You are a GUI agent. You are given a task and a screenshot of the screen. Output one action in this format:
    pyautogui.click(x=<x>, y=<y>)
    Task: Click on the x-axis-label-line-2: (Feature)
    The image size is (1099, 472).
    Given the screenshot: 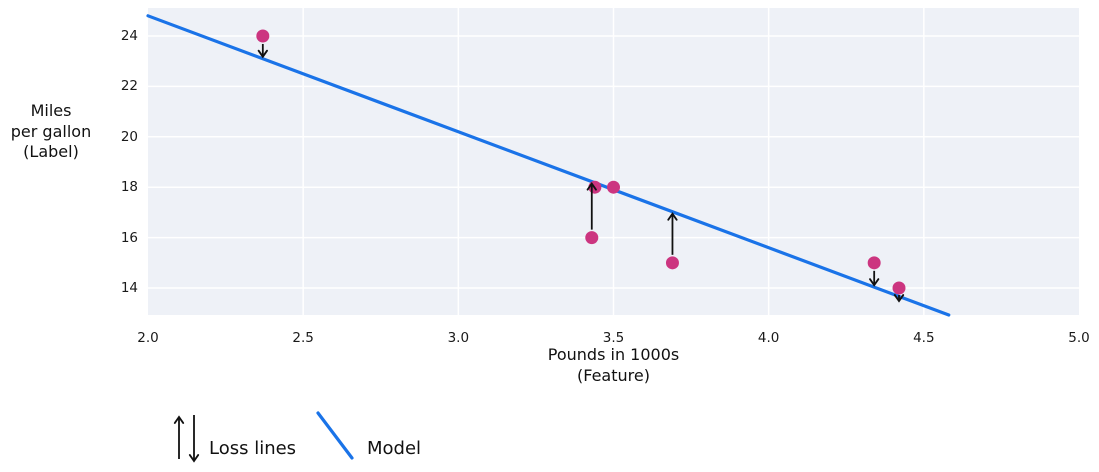 What is the action you would take?
    pyautogui.click(x=613, y=375)
    